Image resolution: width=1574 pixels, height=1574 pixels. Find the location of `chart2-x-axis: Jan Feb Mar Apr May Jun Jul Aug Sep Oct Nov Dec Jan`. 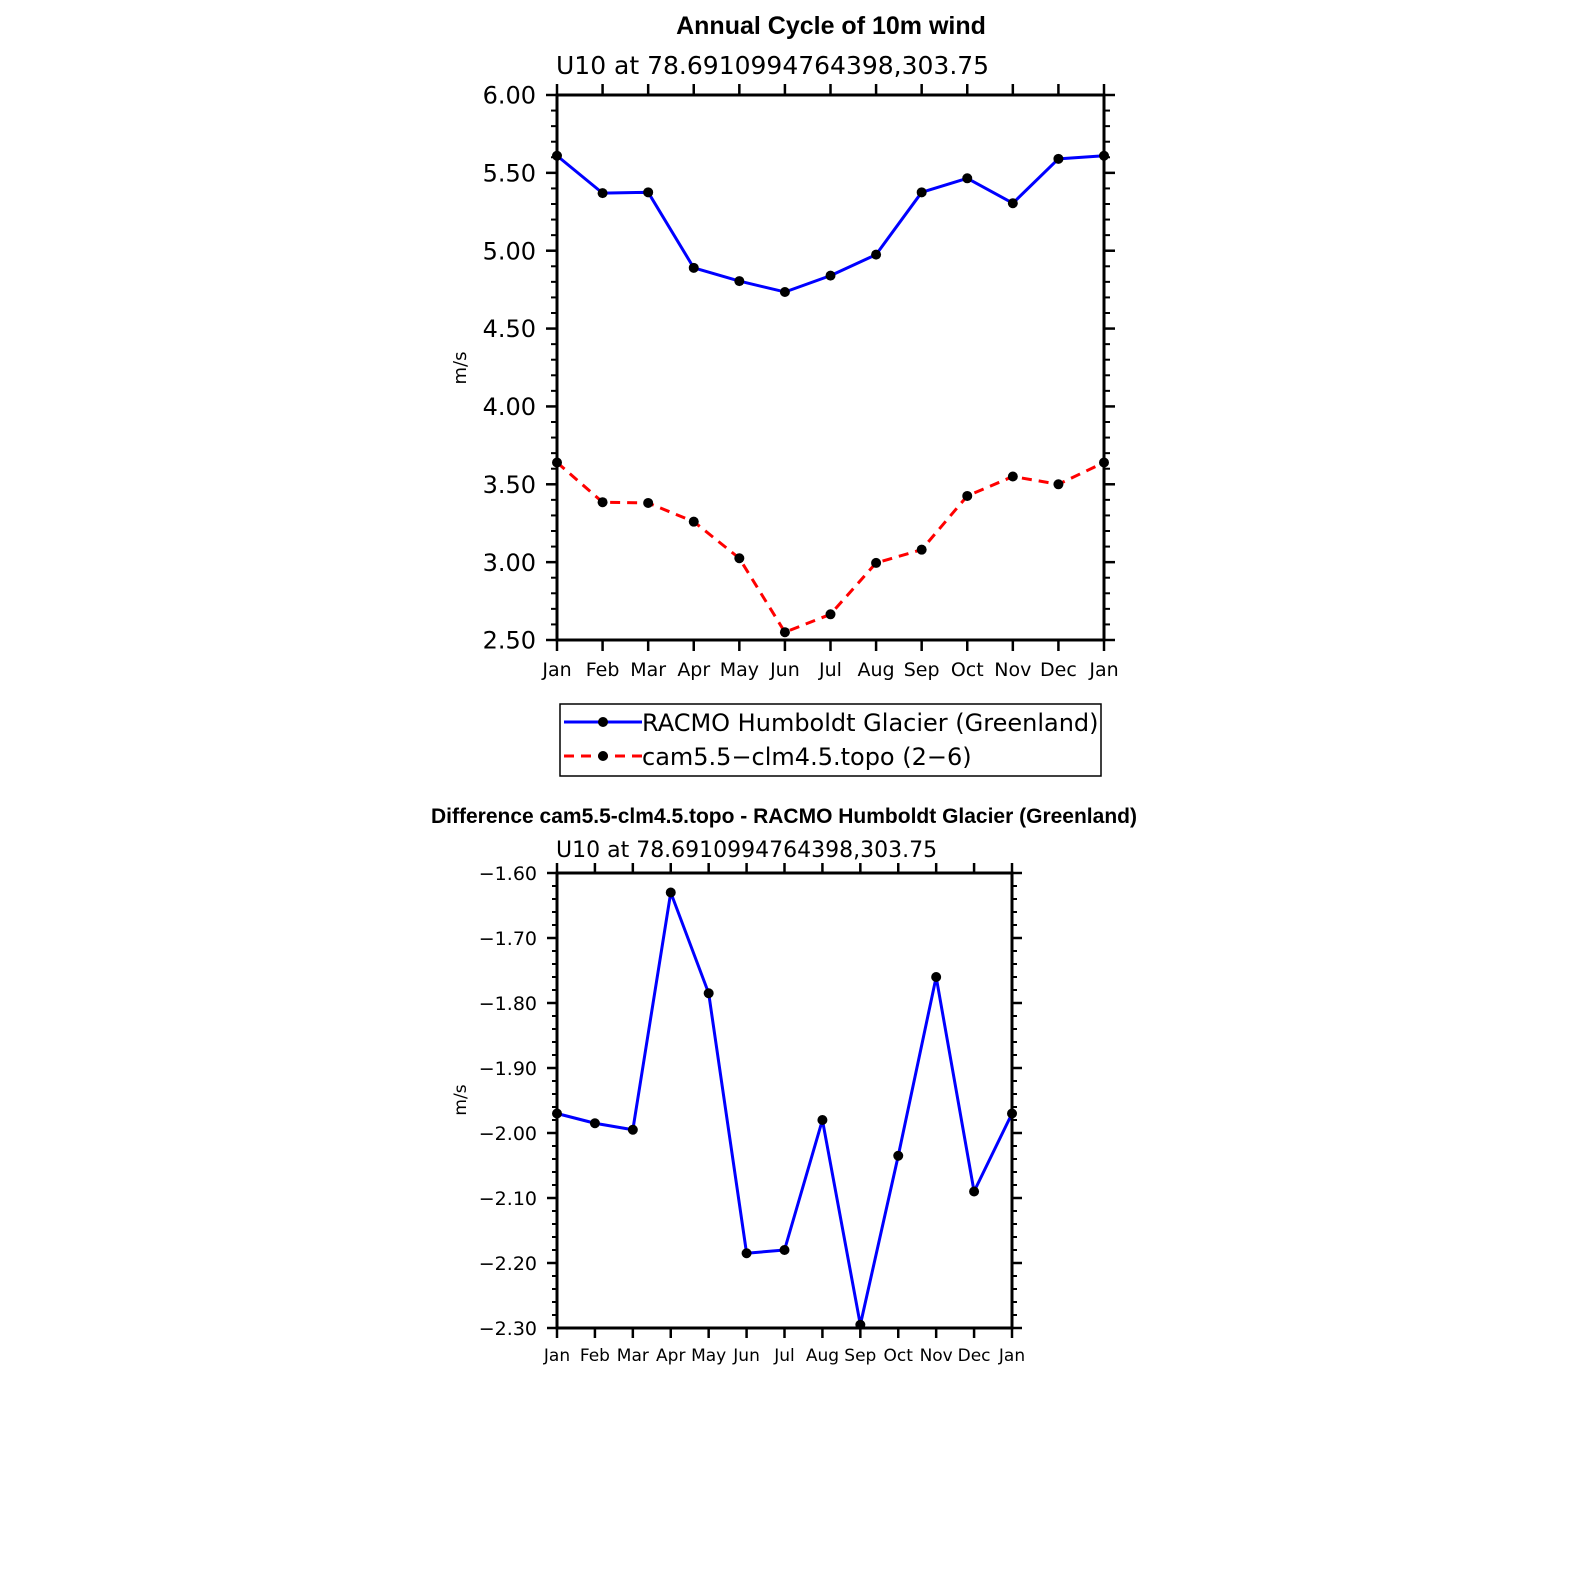

chart2-x-axis: Jan Feb Mar Apr May Jun Jul Aug Sep Oct Nov Dec Jan is located at coordinates (784, 1114).